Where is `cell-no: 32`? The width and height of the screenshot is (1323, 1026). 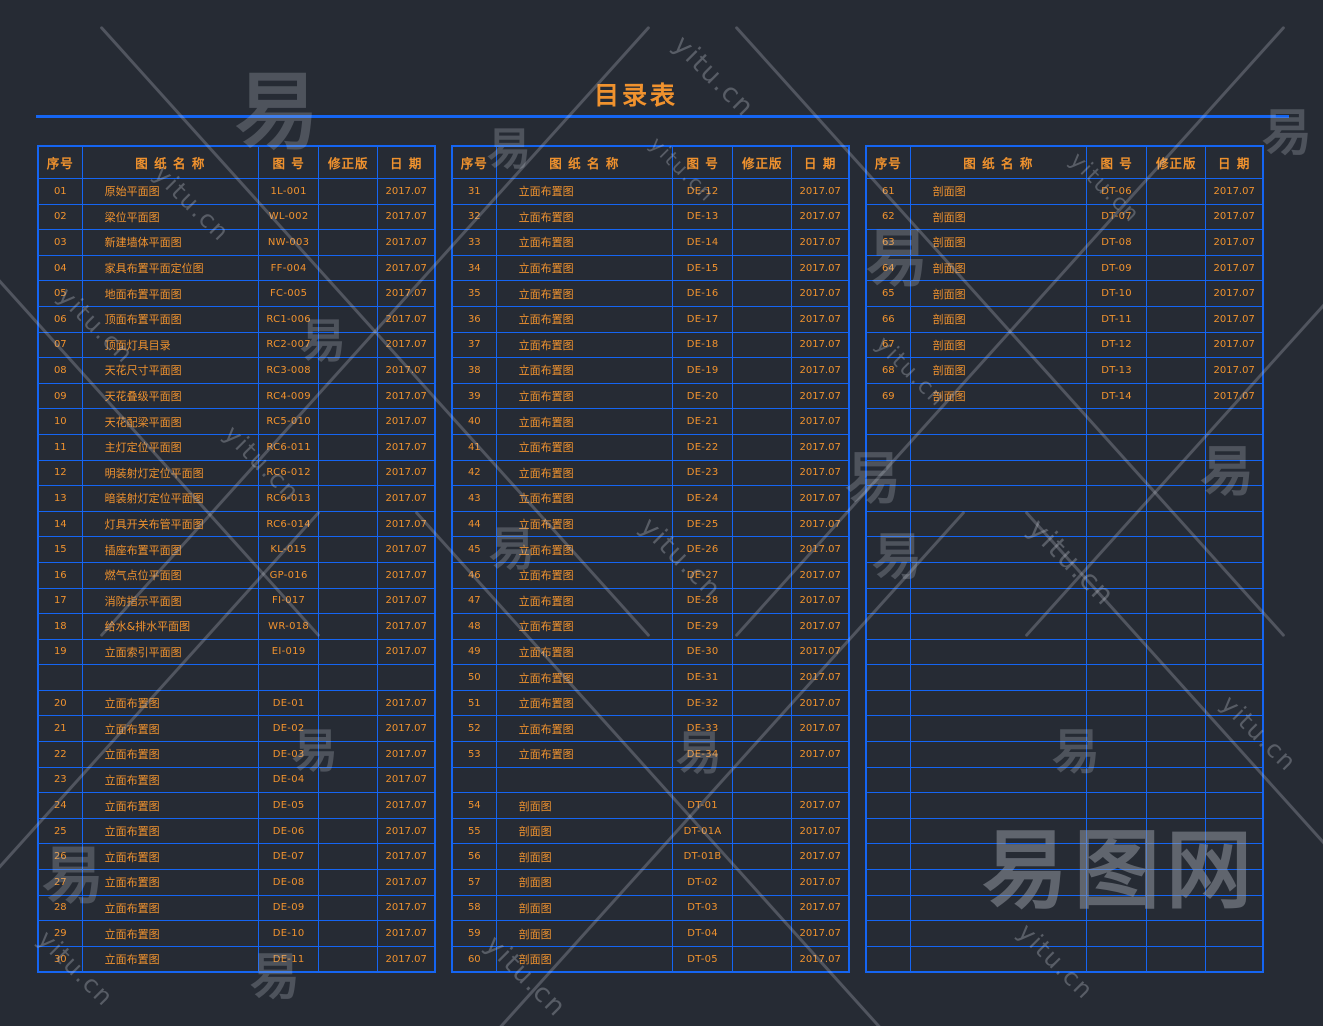
cell-no: 32 is located at coordinates (474, 217).